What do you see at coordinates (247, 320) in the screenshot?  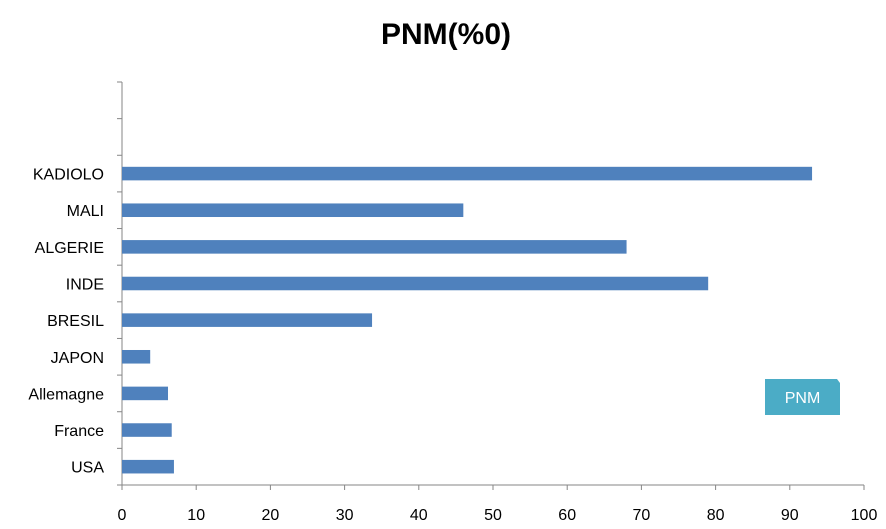 I see `bar-bresil` at bounding box center [247, 320].